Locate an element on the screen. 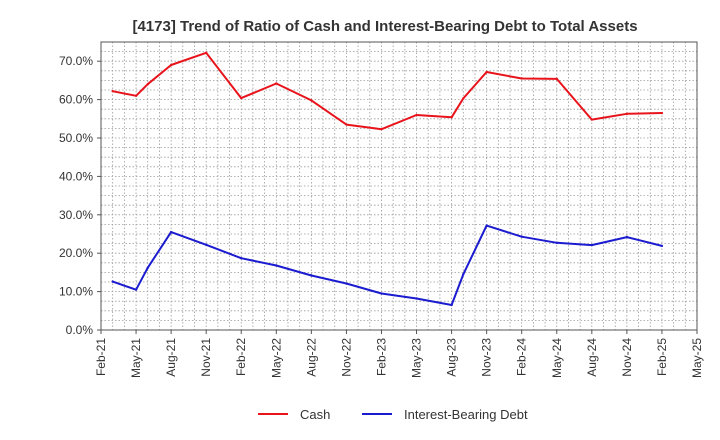  y-tick-label: 40.0% is located at coordinates (76, 176).